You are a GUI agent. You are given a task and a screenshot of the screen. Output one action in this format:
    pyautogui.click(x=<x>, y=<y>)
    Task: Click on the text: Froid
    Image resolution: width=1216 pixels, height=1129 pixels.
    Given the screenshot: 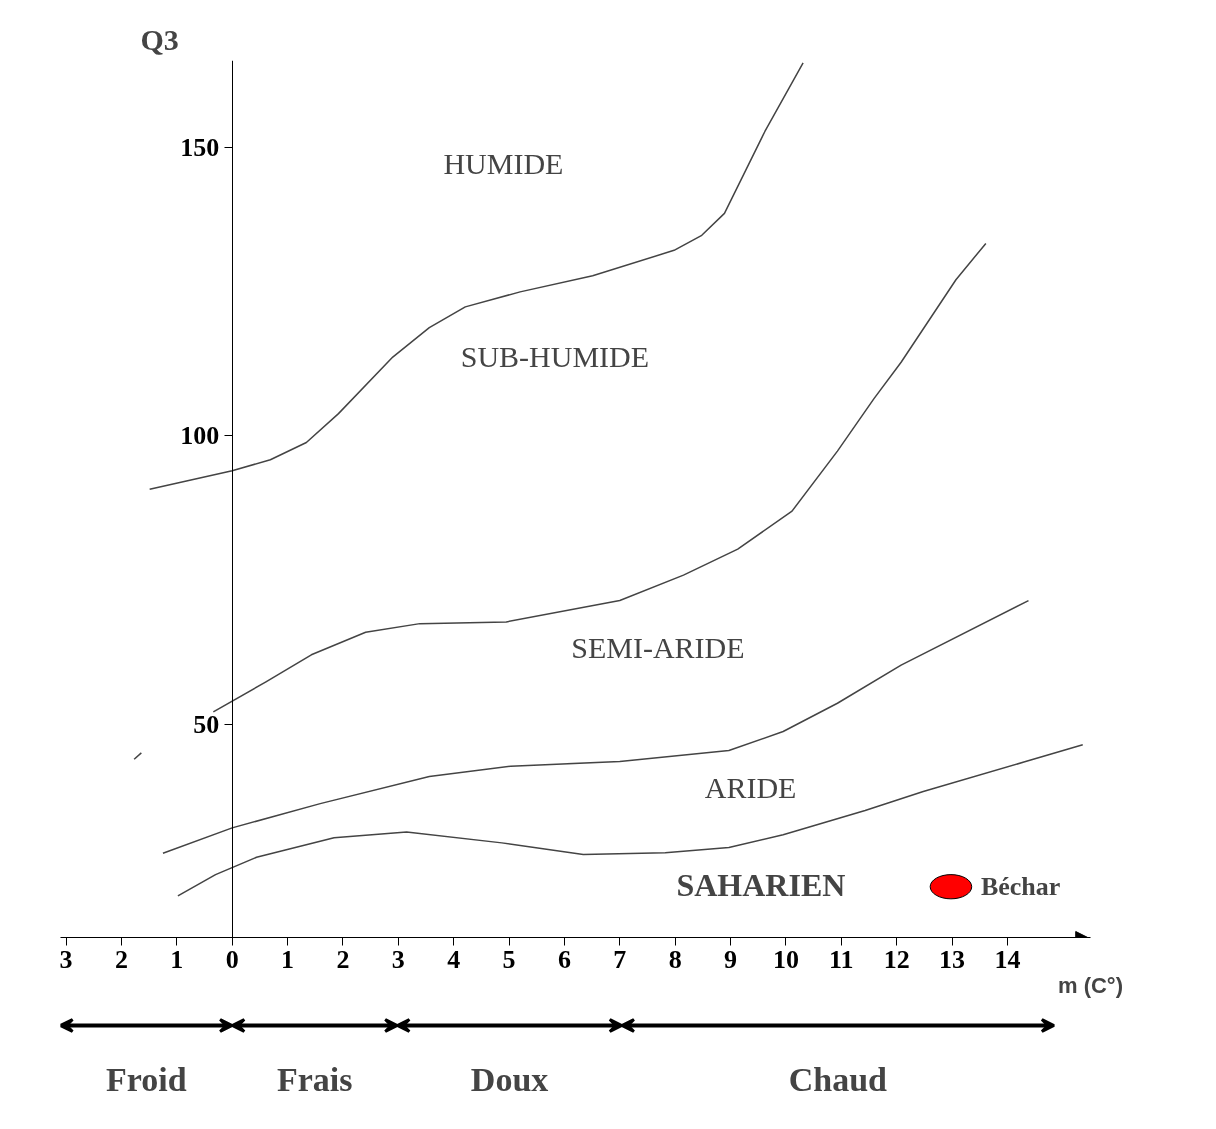 What is the action you would take?
    pyautogui.click(x=146, y=1079)
    